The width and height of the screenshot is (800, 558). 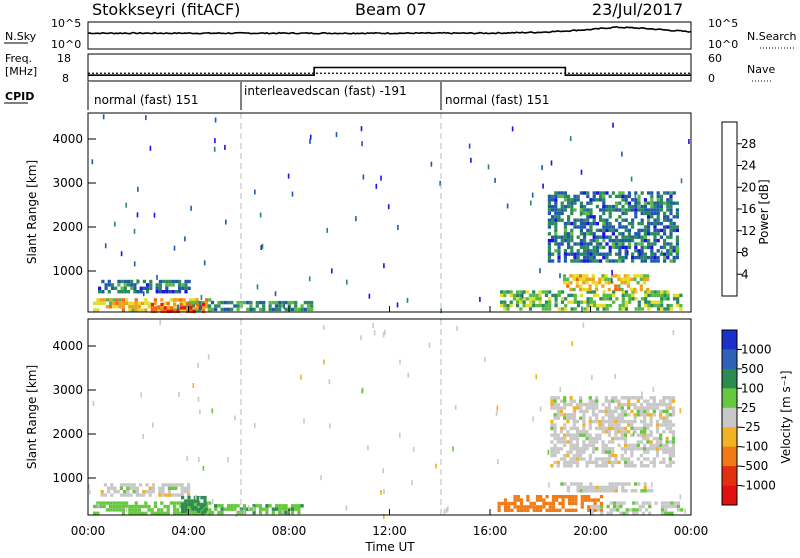 What do you see at coordinates (67, 478) in the screenshot?
I see `velocity-ytick-1000: 1000` at bounding box center [67, 478].